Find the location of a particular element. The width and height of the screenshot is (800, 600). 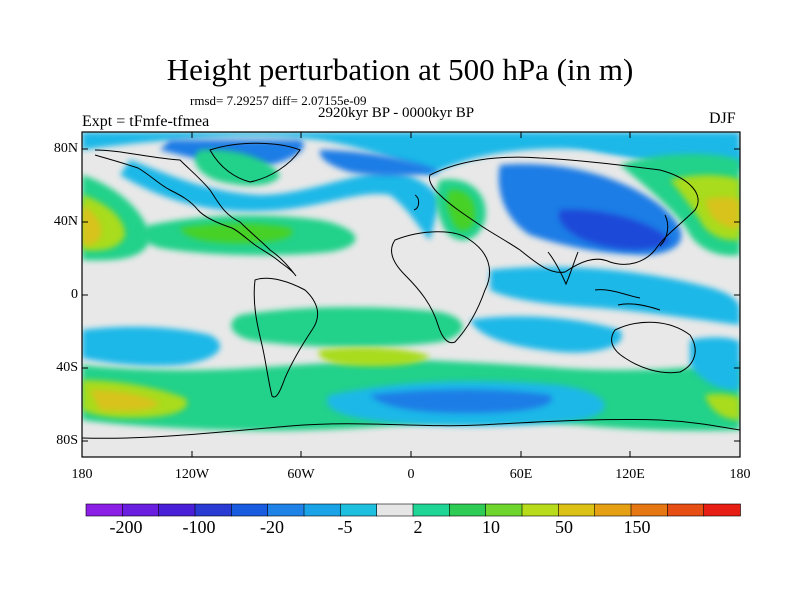

colorbar is located at coordinates (413, 510).